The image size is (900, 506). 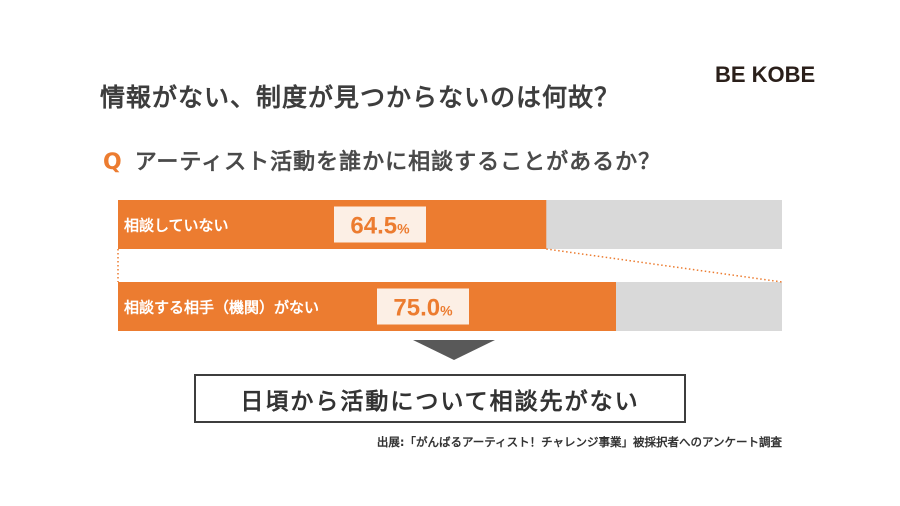 I want to click on value-unit-1: %, so click(x=403, y=229).